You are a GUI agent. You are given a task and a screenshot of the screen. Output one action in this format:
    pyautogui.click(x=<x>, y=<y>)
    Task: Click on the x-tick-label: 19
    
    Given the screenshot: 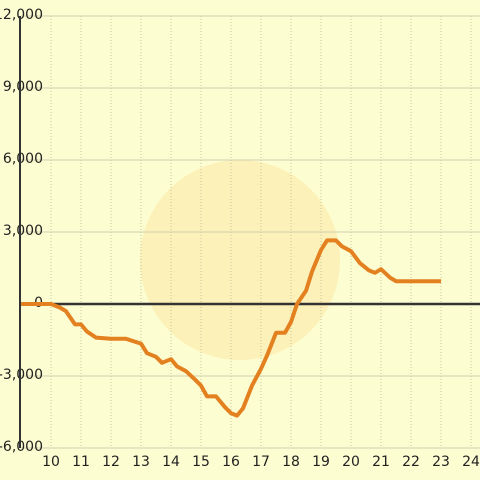 What is the action you would take?
    pyautogui.click(x=321, y=462)
    